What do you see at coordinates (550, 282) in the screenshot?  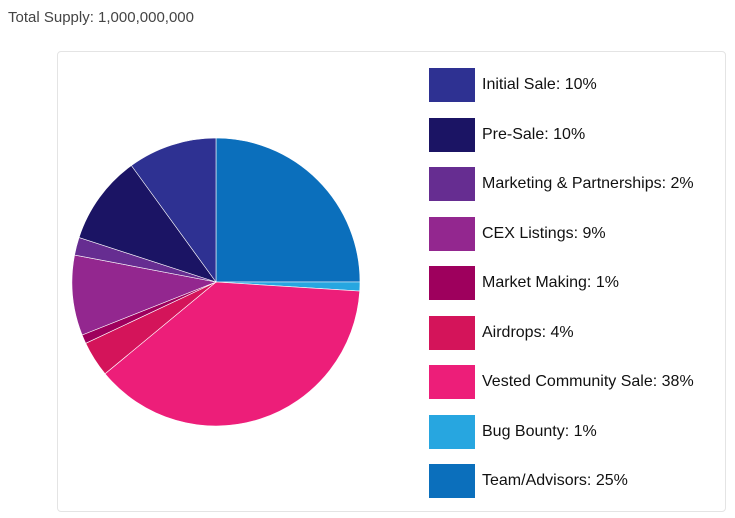 I see `legend-label: Market Making: 1%` at bounding box center [550, 282].